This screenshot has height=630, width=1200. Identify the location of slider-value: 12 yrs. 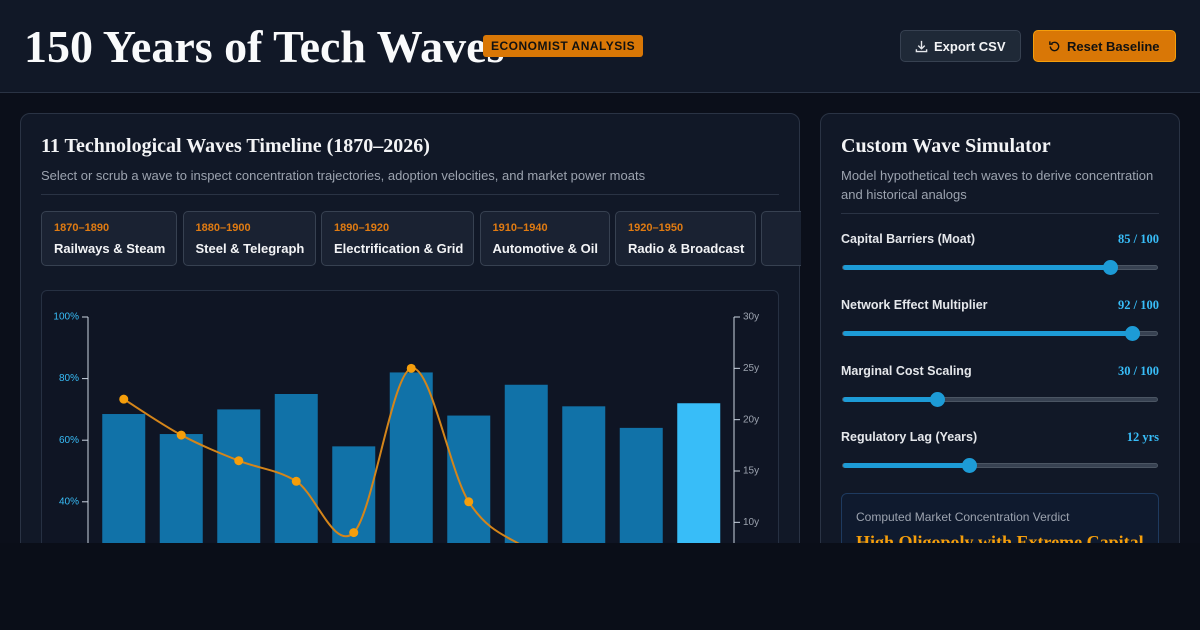
(1142, 437).